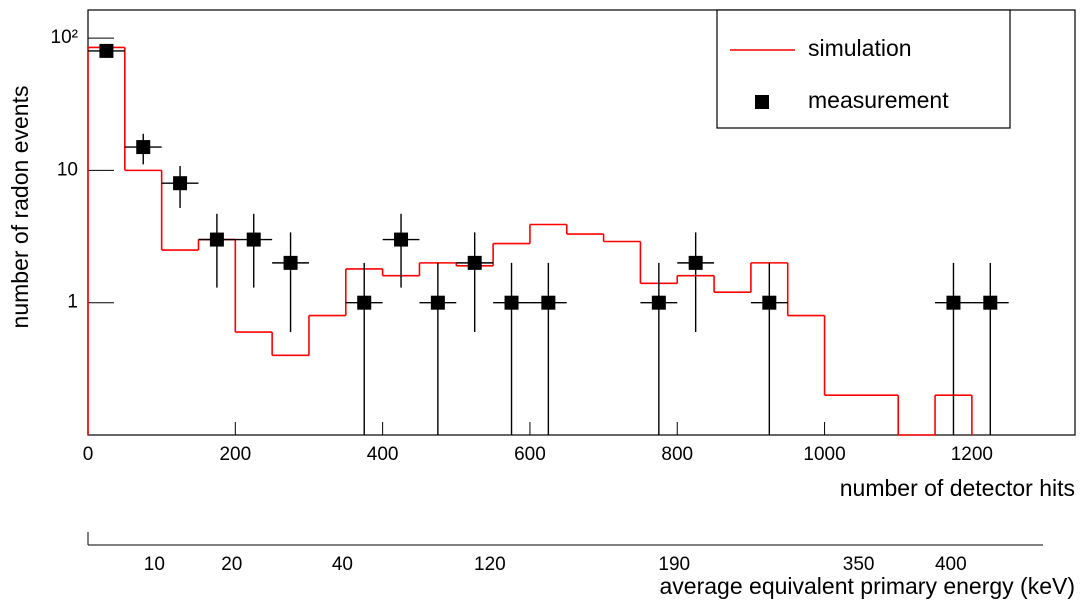 This screenshot has height=607, width=1081. I want to click on x-tick-label: 0, so click(88, 454).